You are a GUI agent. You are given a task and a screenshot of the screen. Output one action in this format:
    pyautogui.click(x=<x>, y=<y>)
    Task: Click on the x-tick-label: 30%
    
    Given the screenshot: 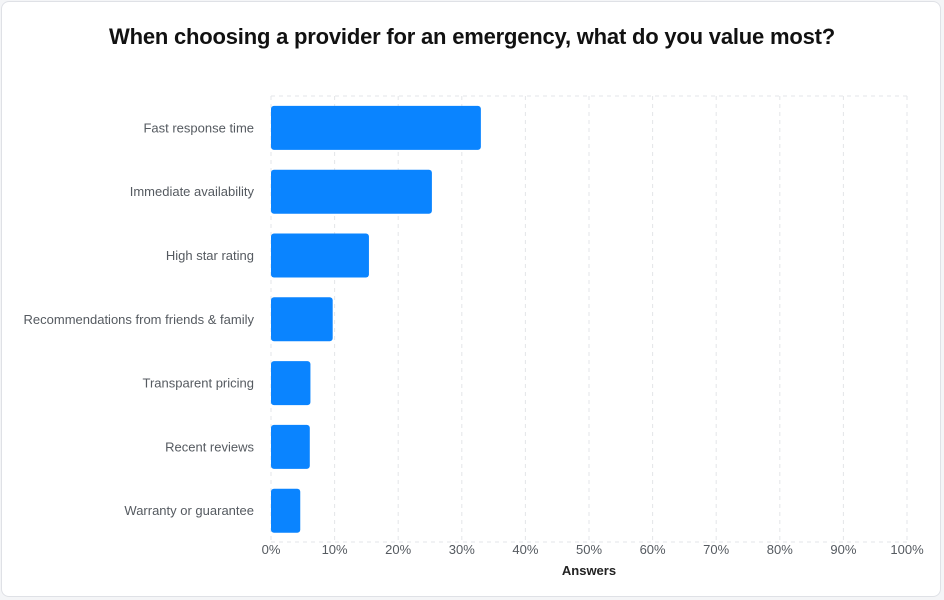 What is the action you would take?
    pyautogui.click(x=462, y=549)
    